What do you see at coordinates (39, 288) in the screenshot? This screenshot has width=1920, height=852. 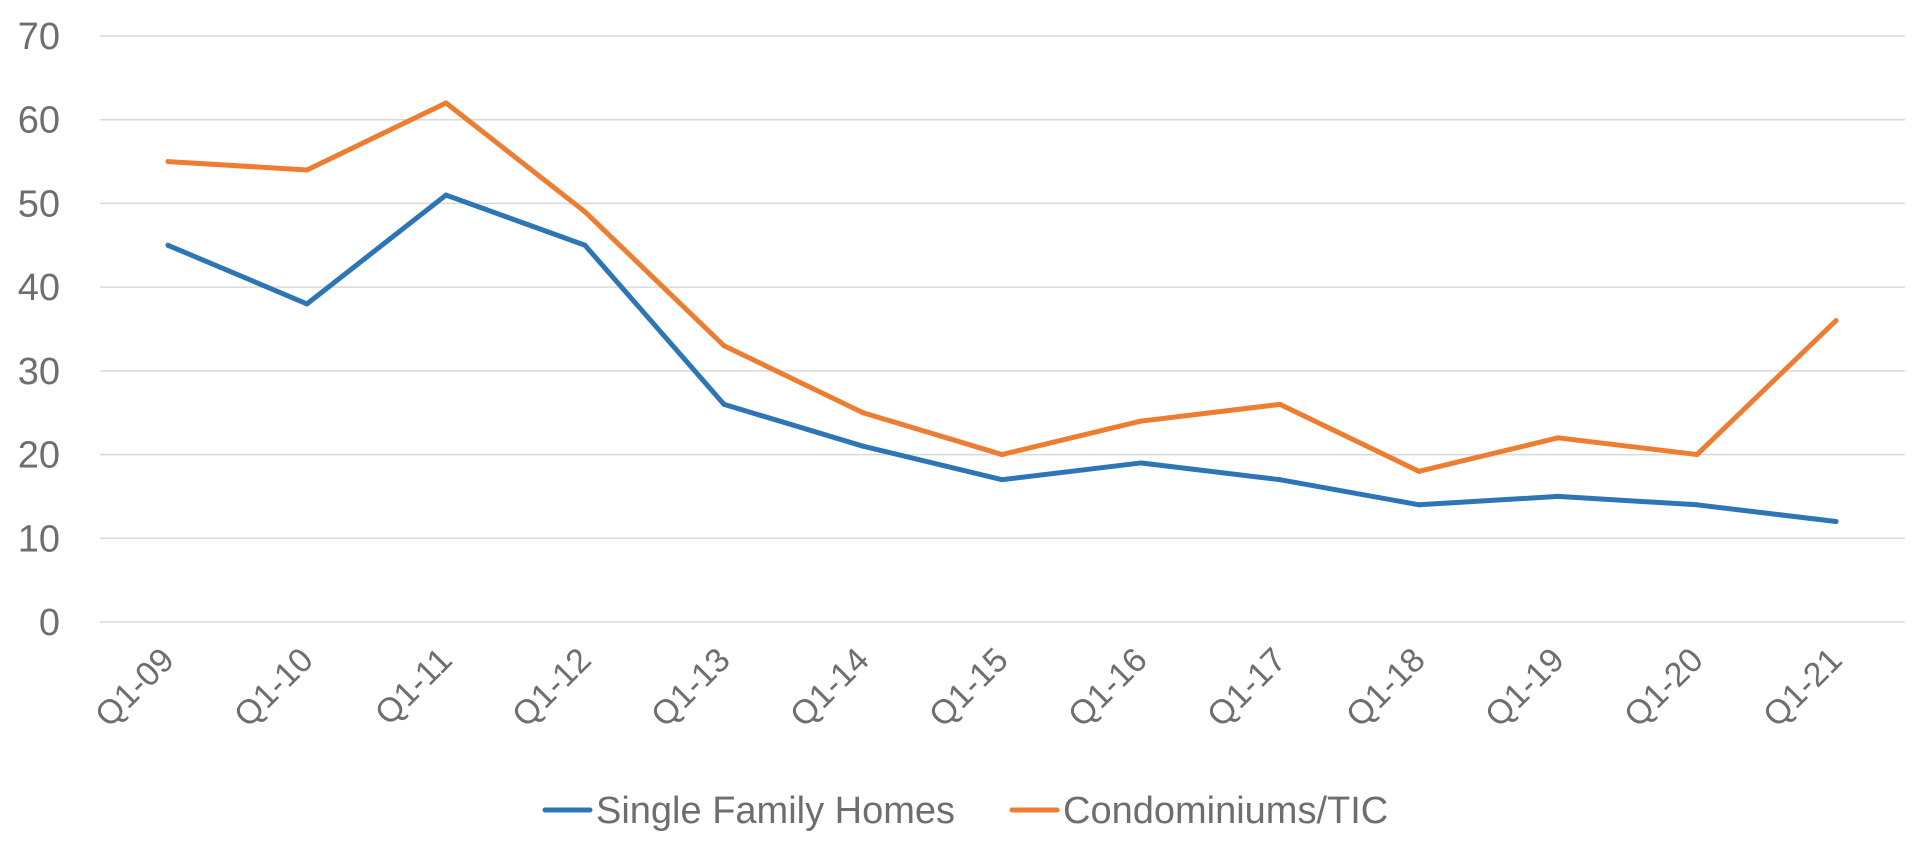 I see `y-tick-label: 40` at bounding box center [39, 288].